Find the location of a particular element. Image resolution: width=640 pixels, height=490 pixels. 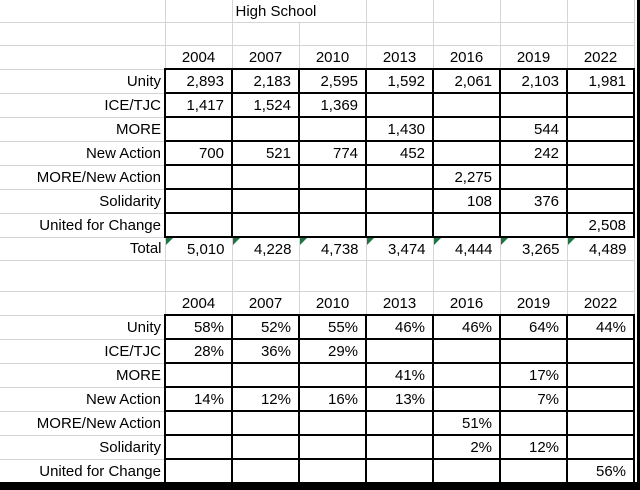

value-cell: 521 is located at coordinates (265, 153).